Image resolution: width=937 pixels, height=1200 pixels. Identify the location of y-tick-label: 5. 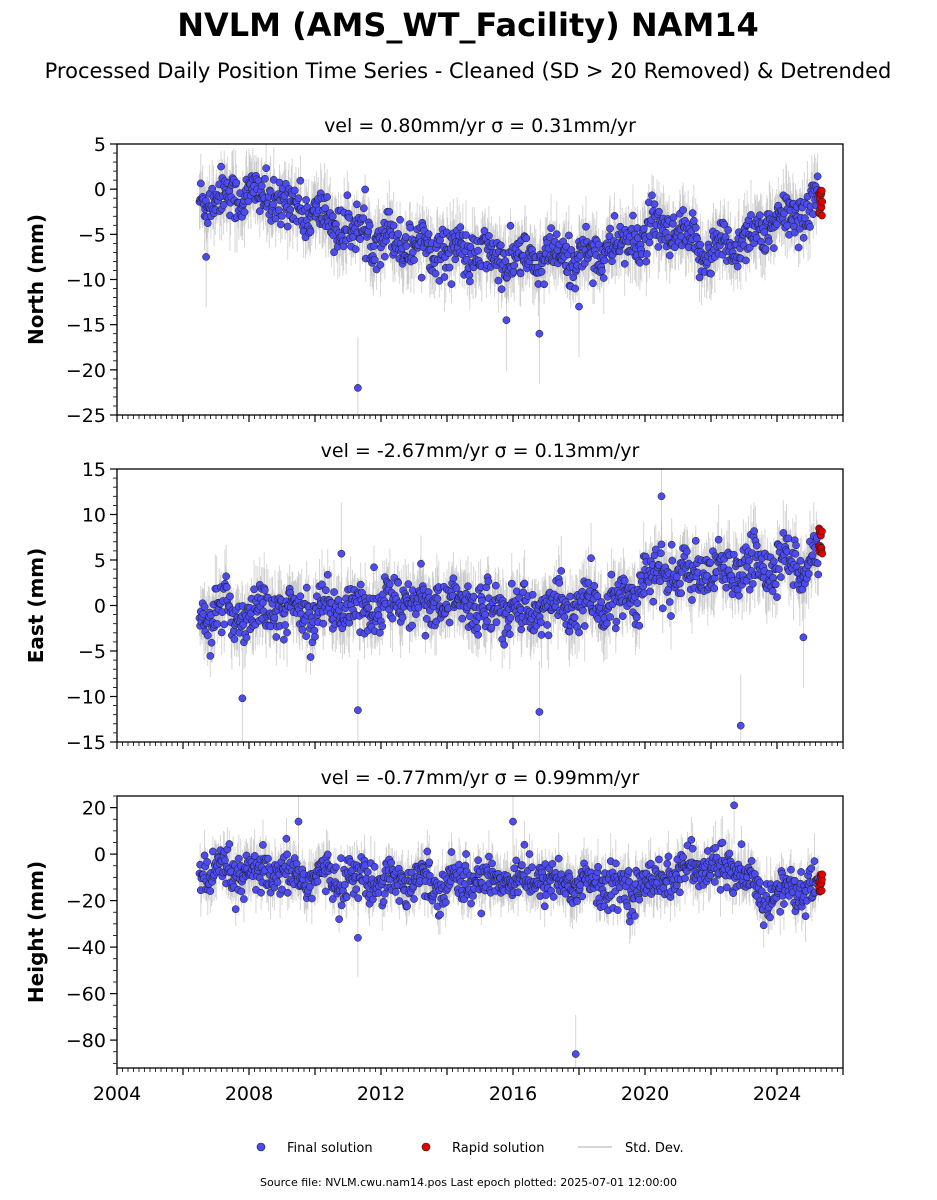
(100, 561).